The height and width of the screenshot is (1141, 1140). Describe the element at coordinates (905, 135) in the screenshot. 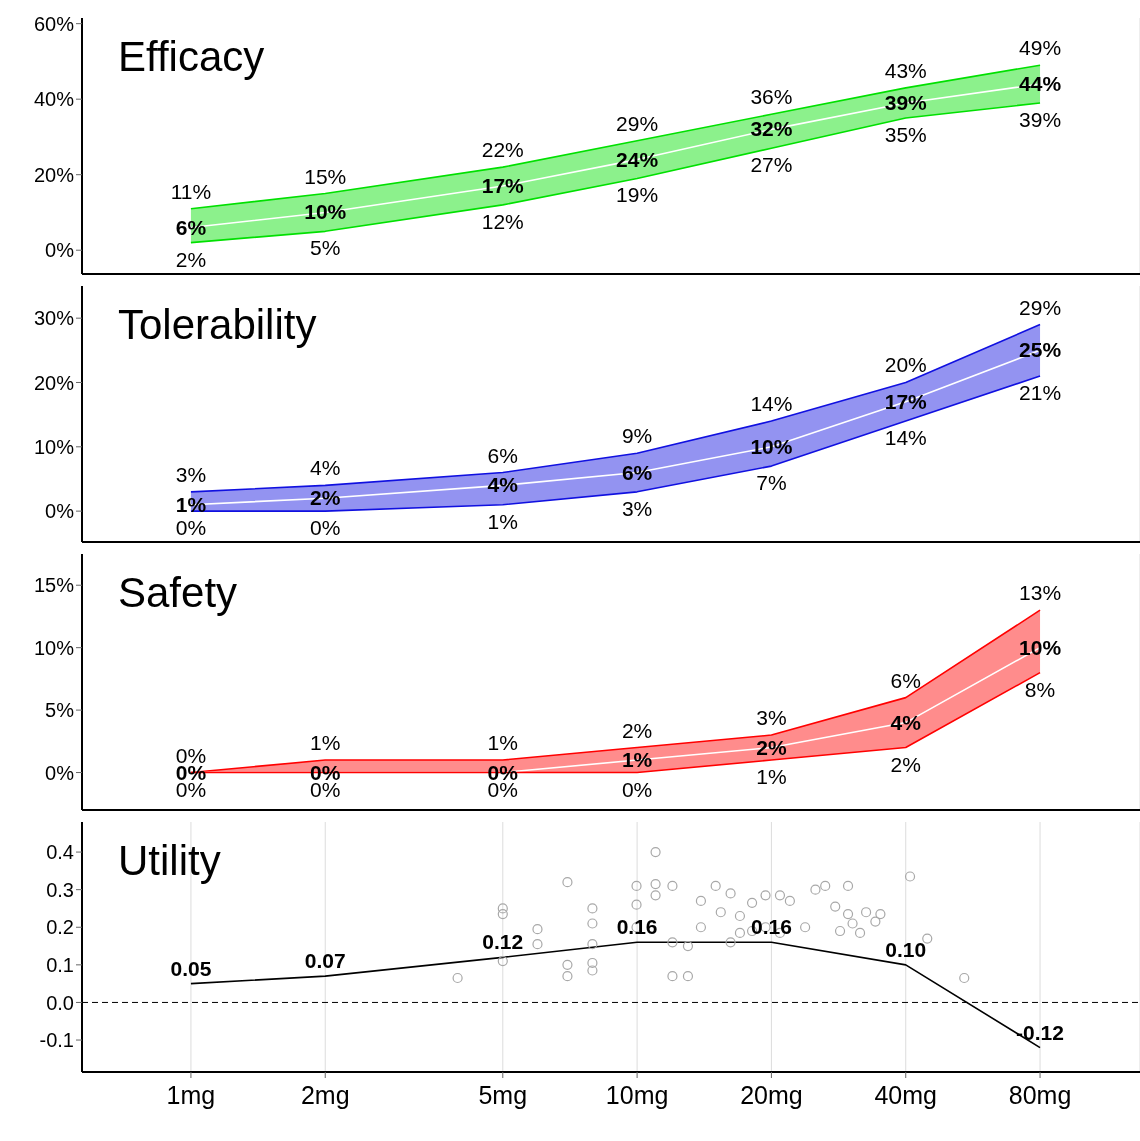

I see `data-label: 35%` at that location.